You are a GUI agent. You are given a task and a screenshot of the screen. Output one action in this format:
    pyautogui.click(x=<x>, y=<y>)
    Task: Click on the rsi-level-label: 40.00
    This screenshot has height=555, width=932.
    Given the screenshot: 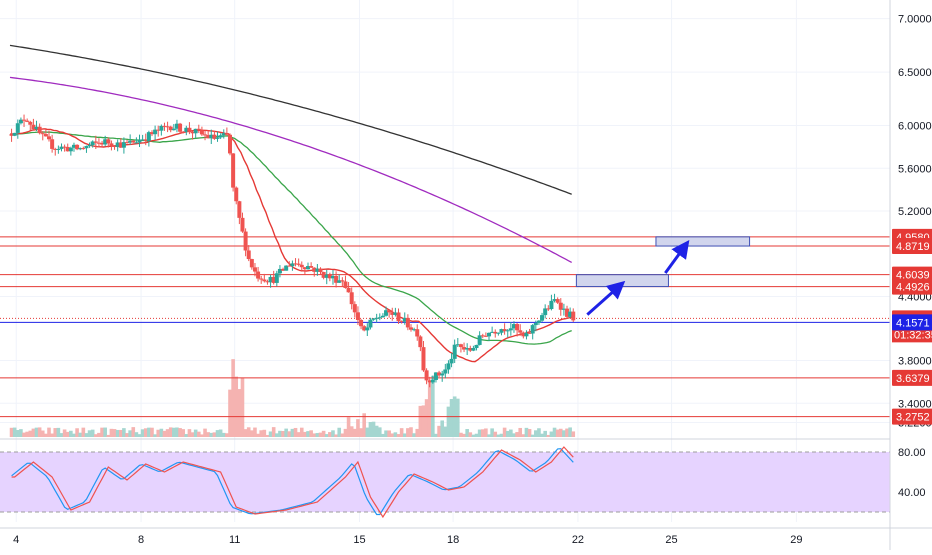 What is the action you would take?
    pyautogui.click(x=912, y=493)
    